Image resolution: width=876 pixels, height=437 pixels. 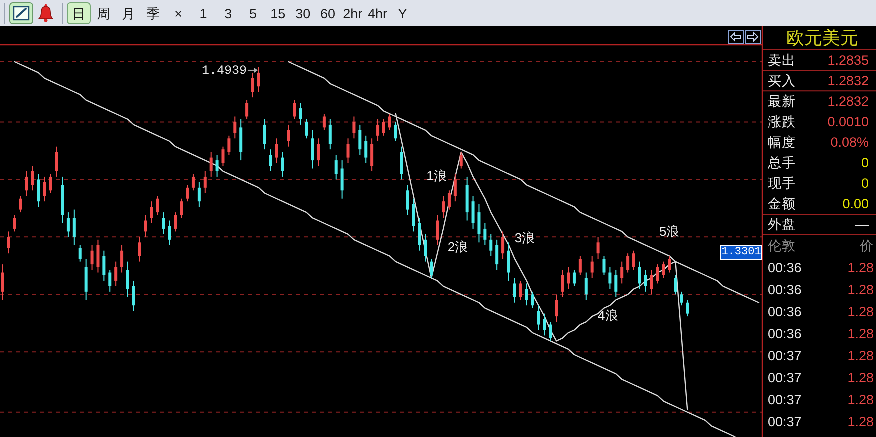 What do you see at coordinates (103, 14) in the screenshot?
I see `text: 周` at bounding box center [103, 14].